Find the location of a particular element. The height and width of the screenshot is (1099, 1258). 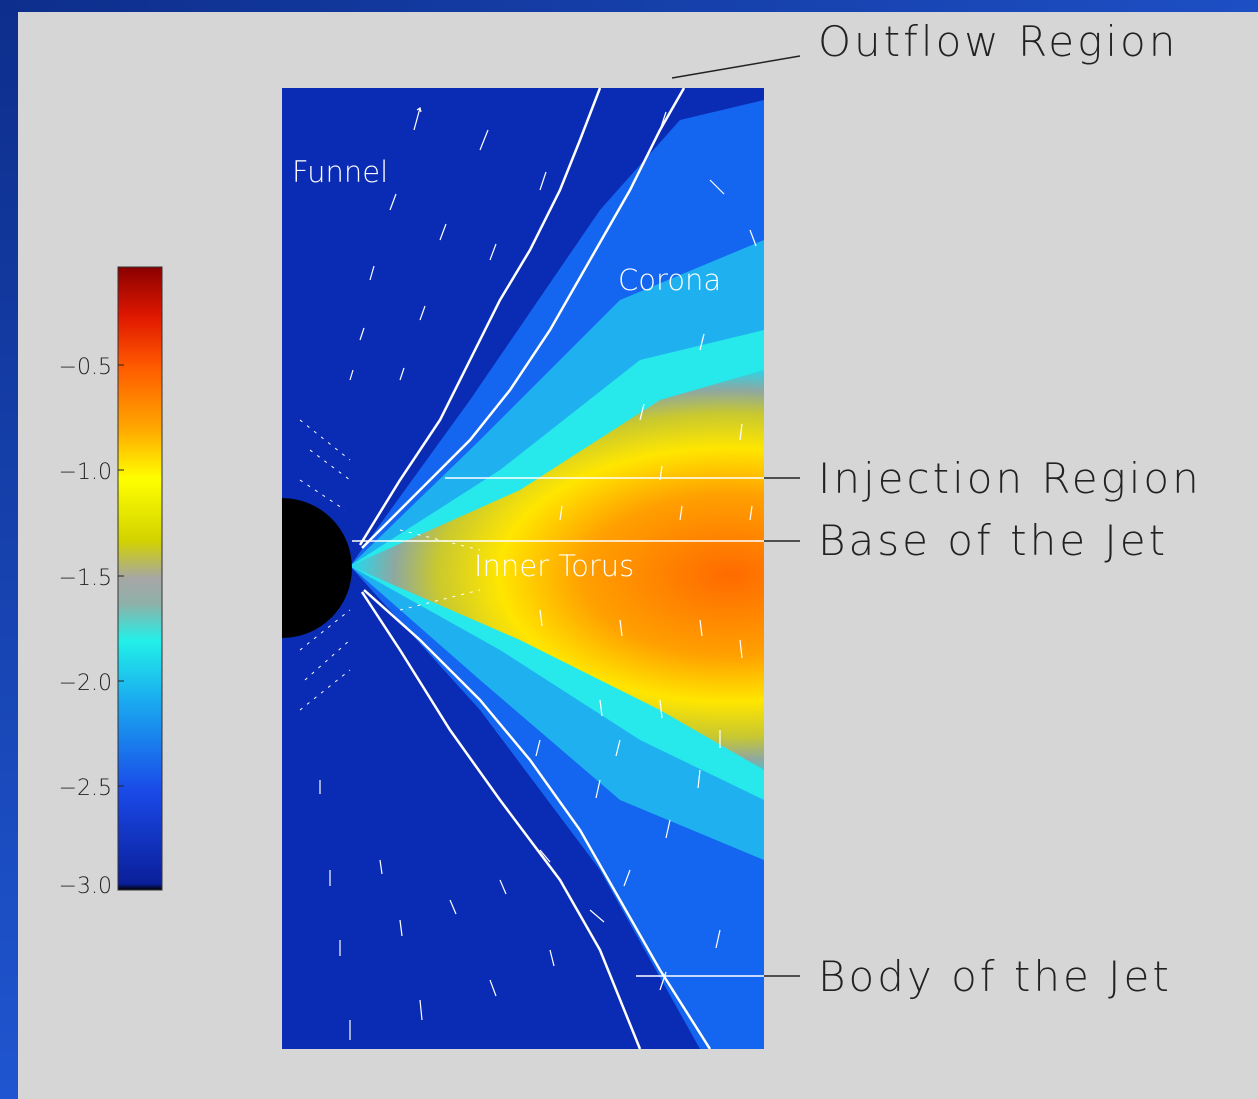

inner-torus-label: Inner Torus is located at coordinates (554, 566).